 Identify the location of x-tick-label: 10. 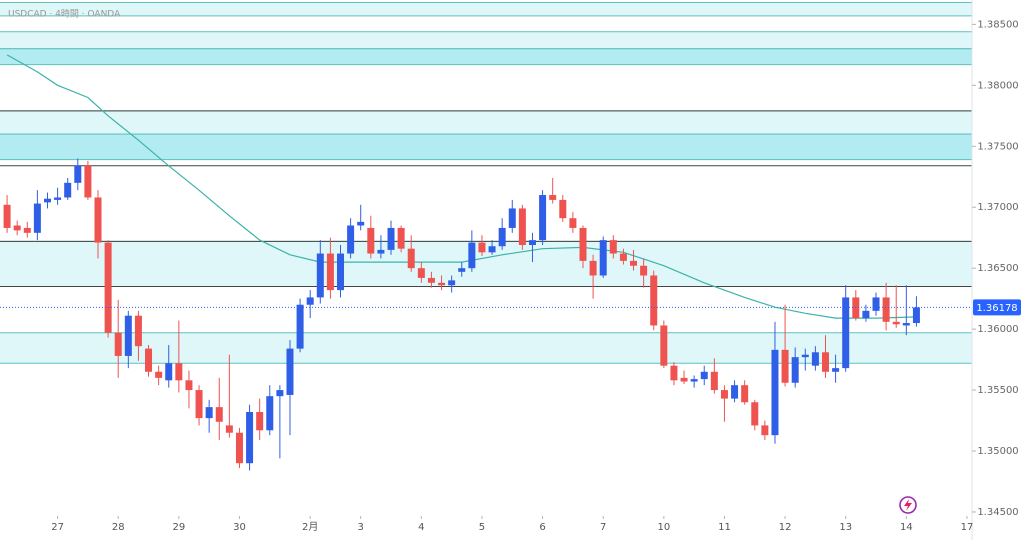
(663, 527).